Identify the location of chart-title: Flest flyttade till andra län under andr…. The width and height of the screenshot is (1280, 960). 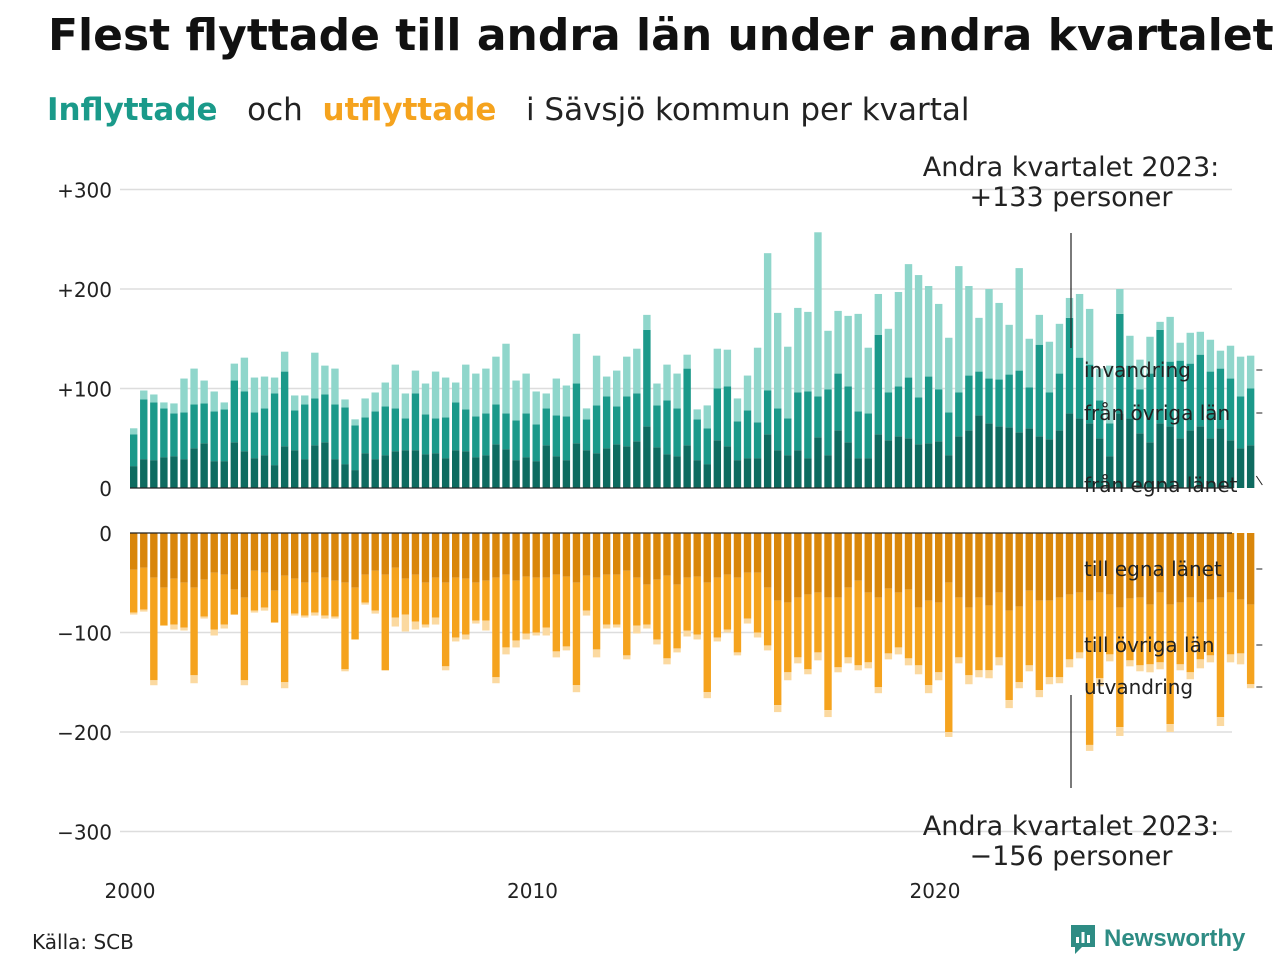
(661, 35).